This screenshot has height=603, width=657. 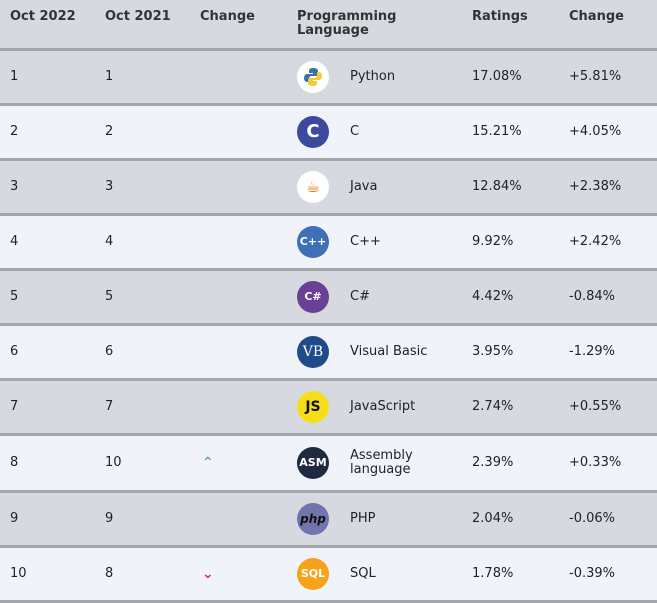 What do you see at coordinates (511, 519) in the screenshot?
I see `rating: 2.04%` at bounding box center [511, 519].